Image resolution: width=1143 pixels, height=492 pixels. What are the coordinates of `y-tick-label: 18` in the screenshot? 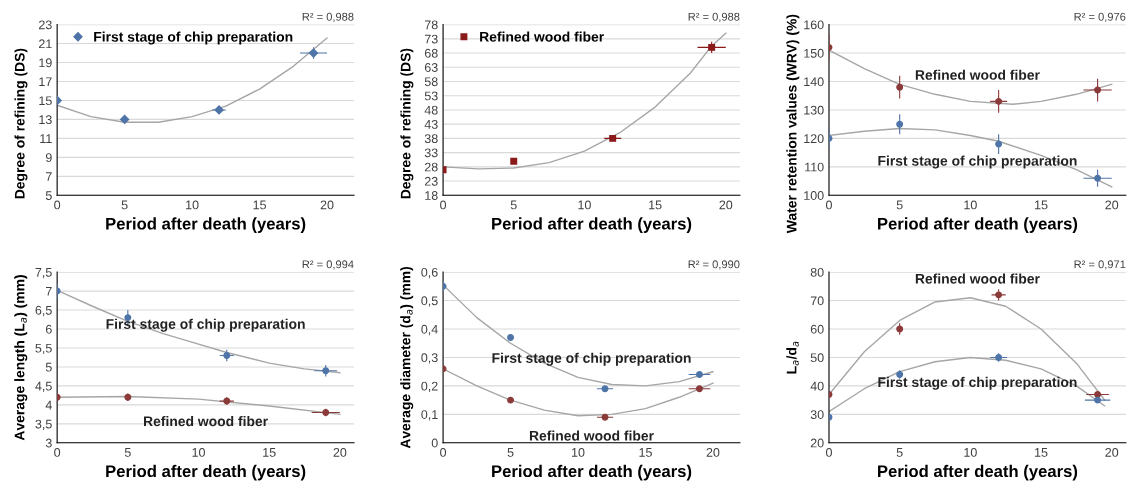 It's located at (431, 195).